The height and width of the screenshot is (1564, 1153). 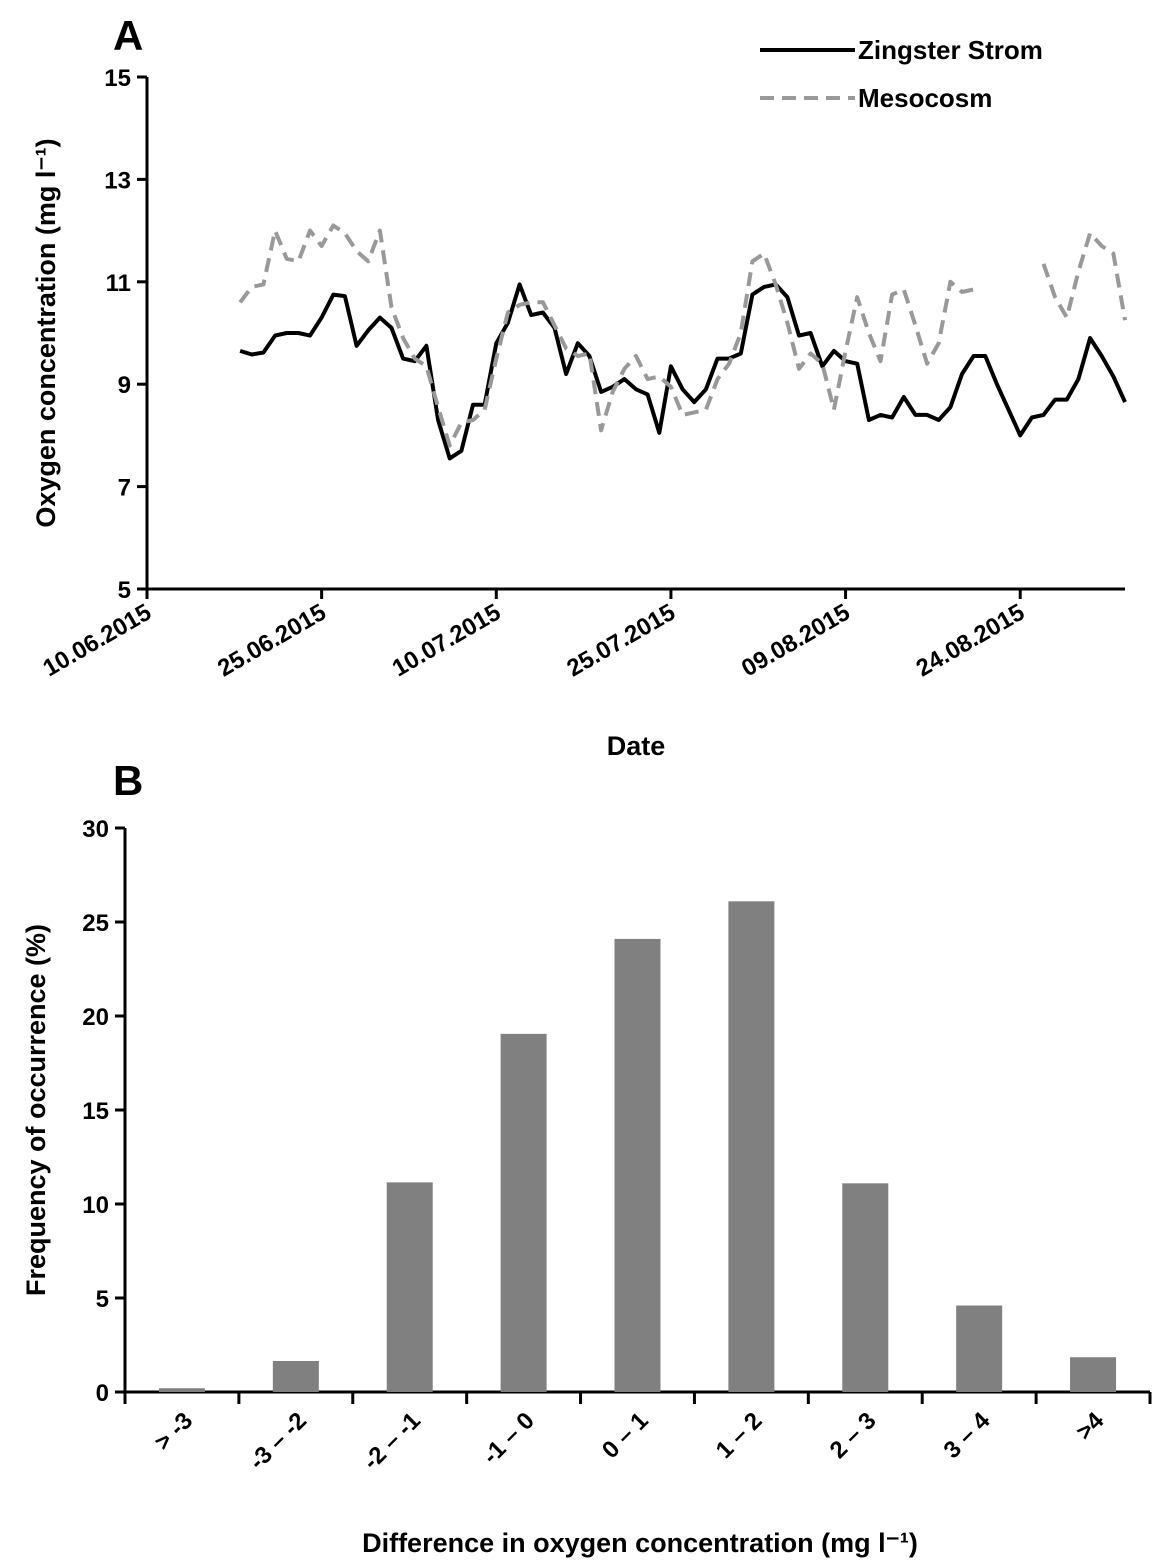 I want to click on y-tick-label: 0, so click(x=102, y=1393).